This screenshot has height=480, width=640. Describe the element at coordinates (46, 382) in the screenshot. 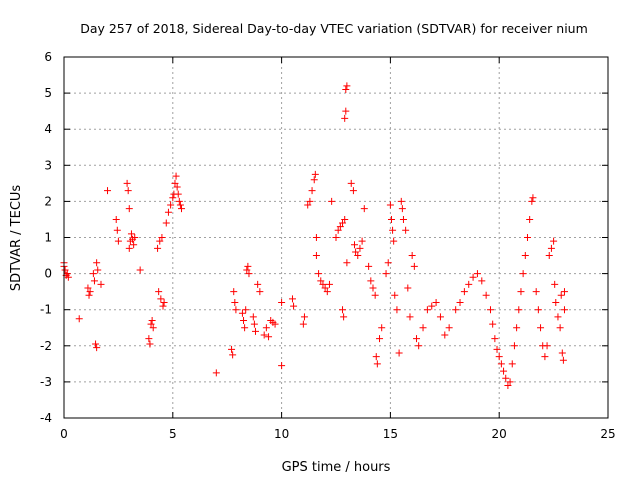

I see `y-tick-label: -3` at that location.